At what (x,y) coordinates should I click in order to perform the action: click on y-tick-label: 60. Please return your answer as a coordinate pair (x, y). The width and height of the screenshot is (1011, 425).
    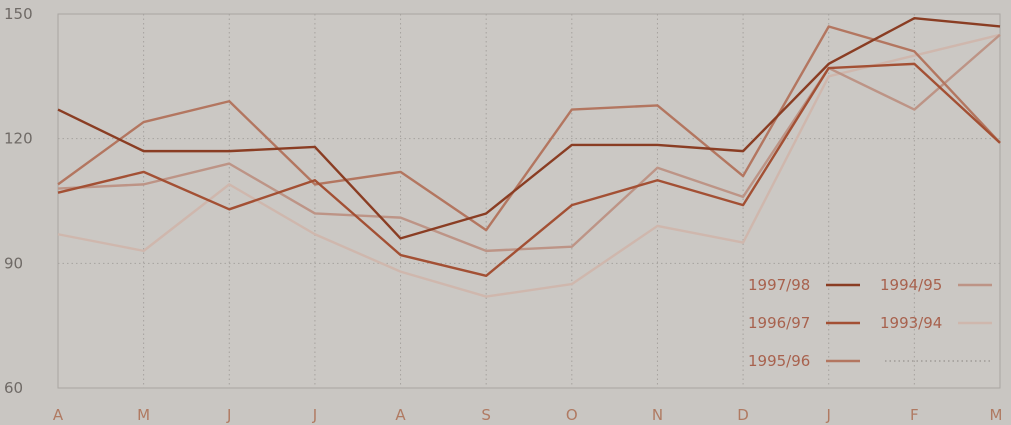
    Looking at the image, I should click on (13, 388).